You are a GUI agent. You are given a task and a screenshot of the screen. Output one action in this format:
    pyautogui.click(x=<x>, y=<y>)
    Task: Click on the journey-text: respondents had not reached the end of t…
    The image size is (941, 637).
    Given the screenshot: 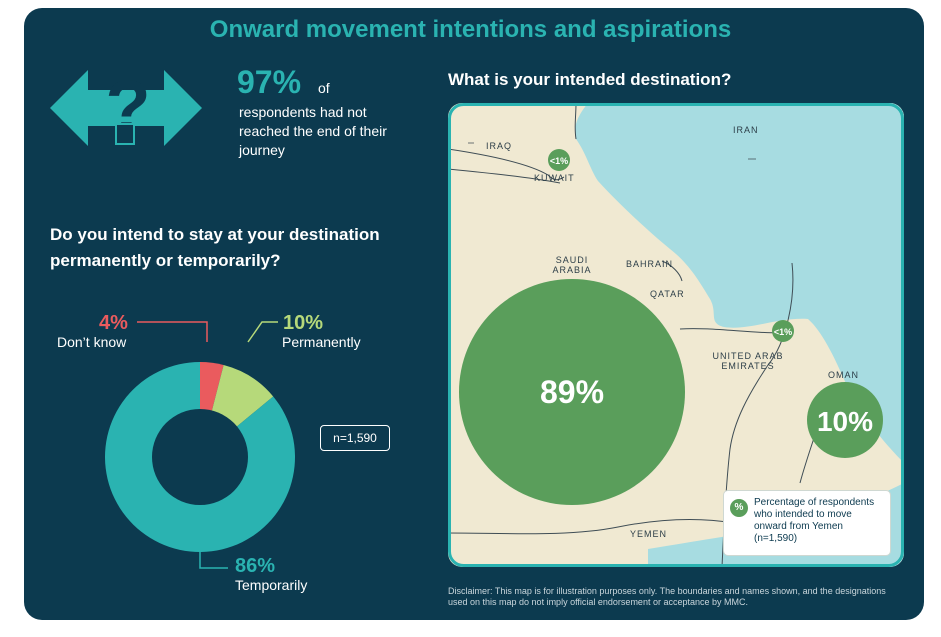 What is the action you would take?
    pyautogui.click(x=313, y=131)
    